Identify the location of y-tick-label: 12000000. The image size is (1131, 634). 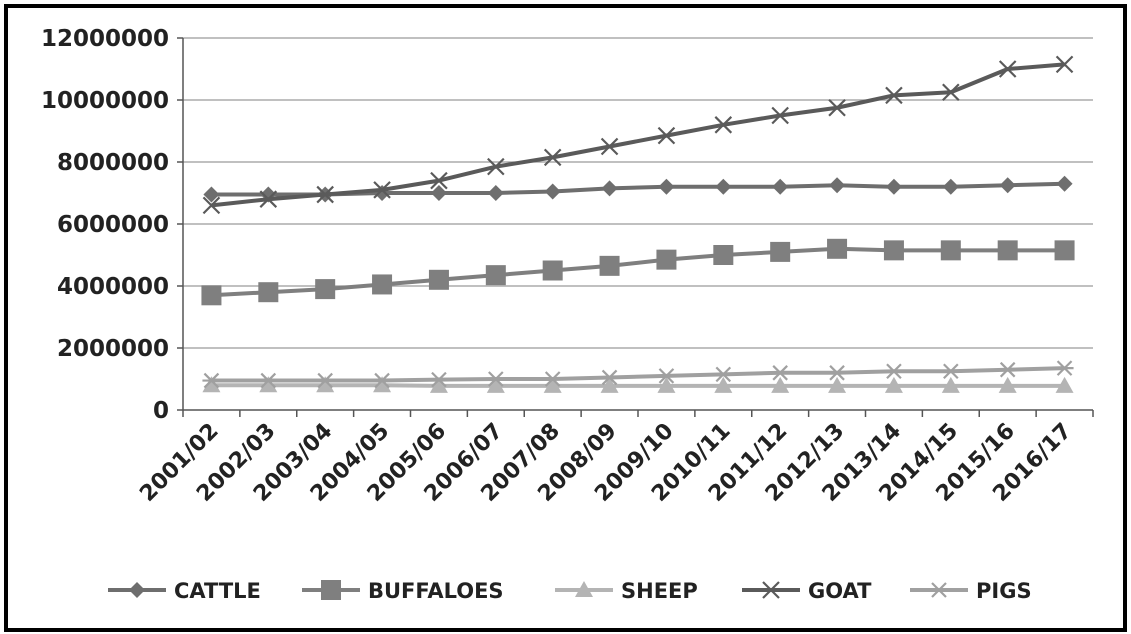
(105, 39).